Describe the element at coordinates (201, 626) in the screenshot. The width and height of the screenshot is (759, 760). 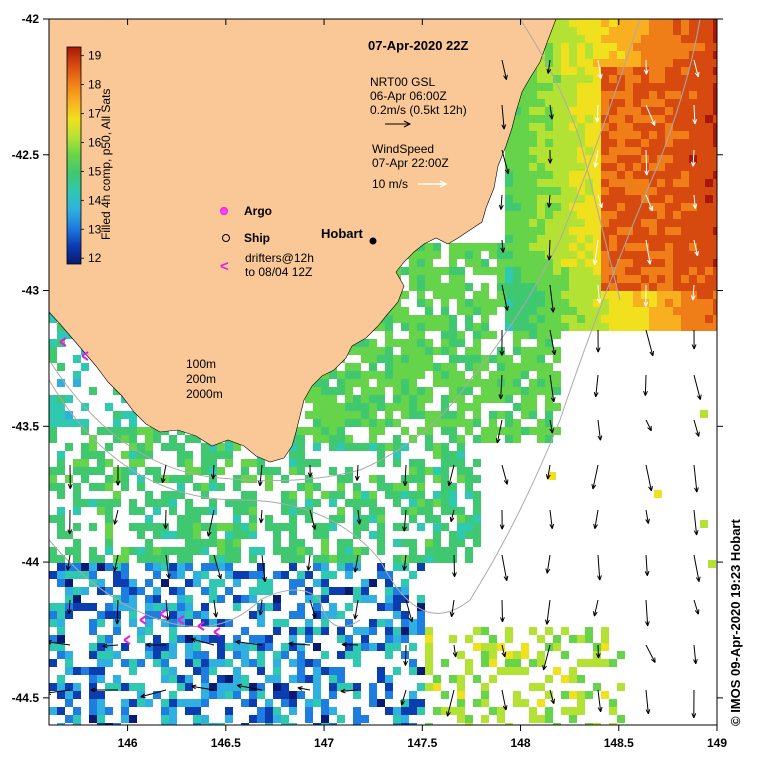
I see `drifter-marker` at that location.